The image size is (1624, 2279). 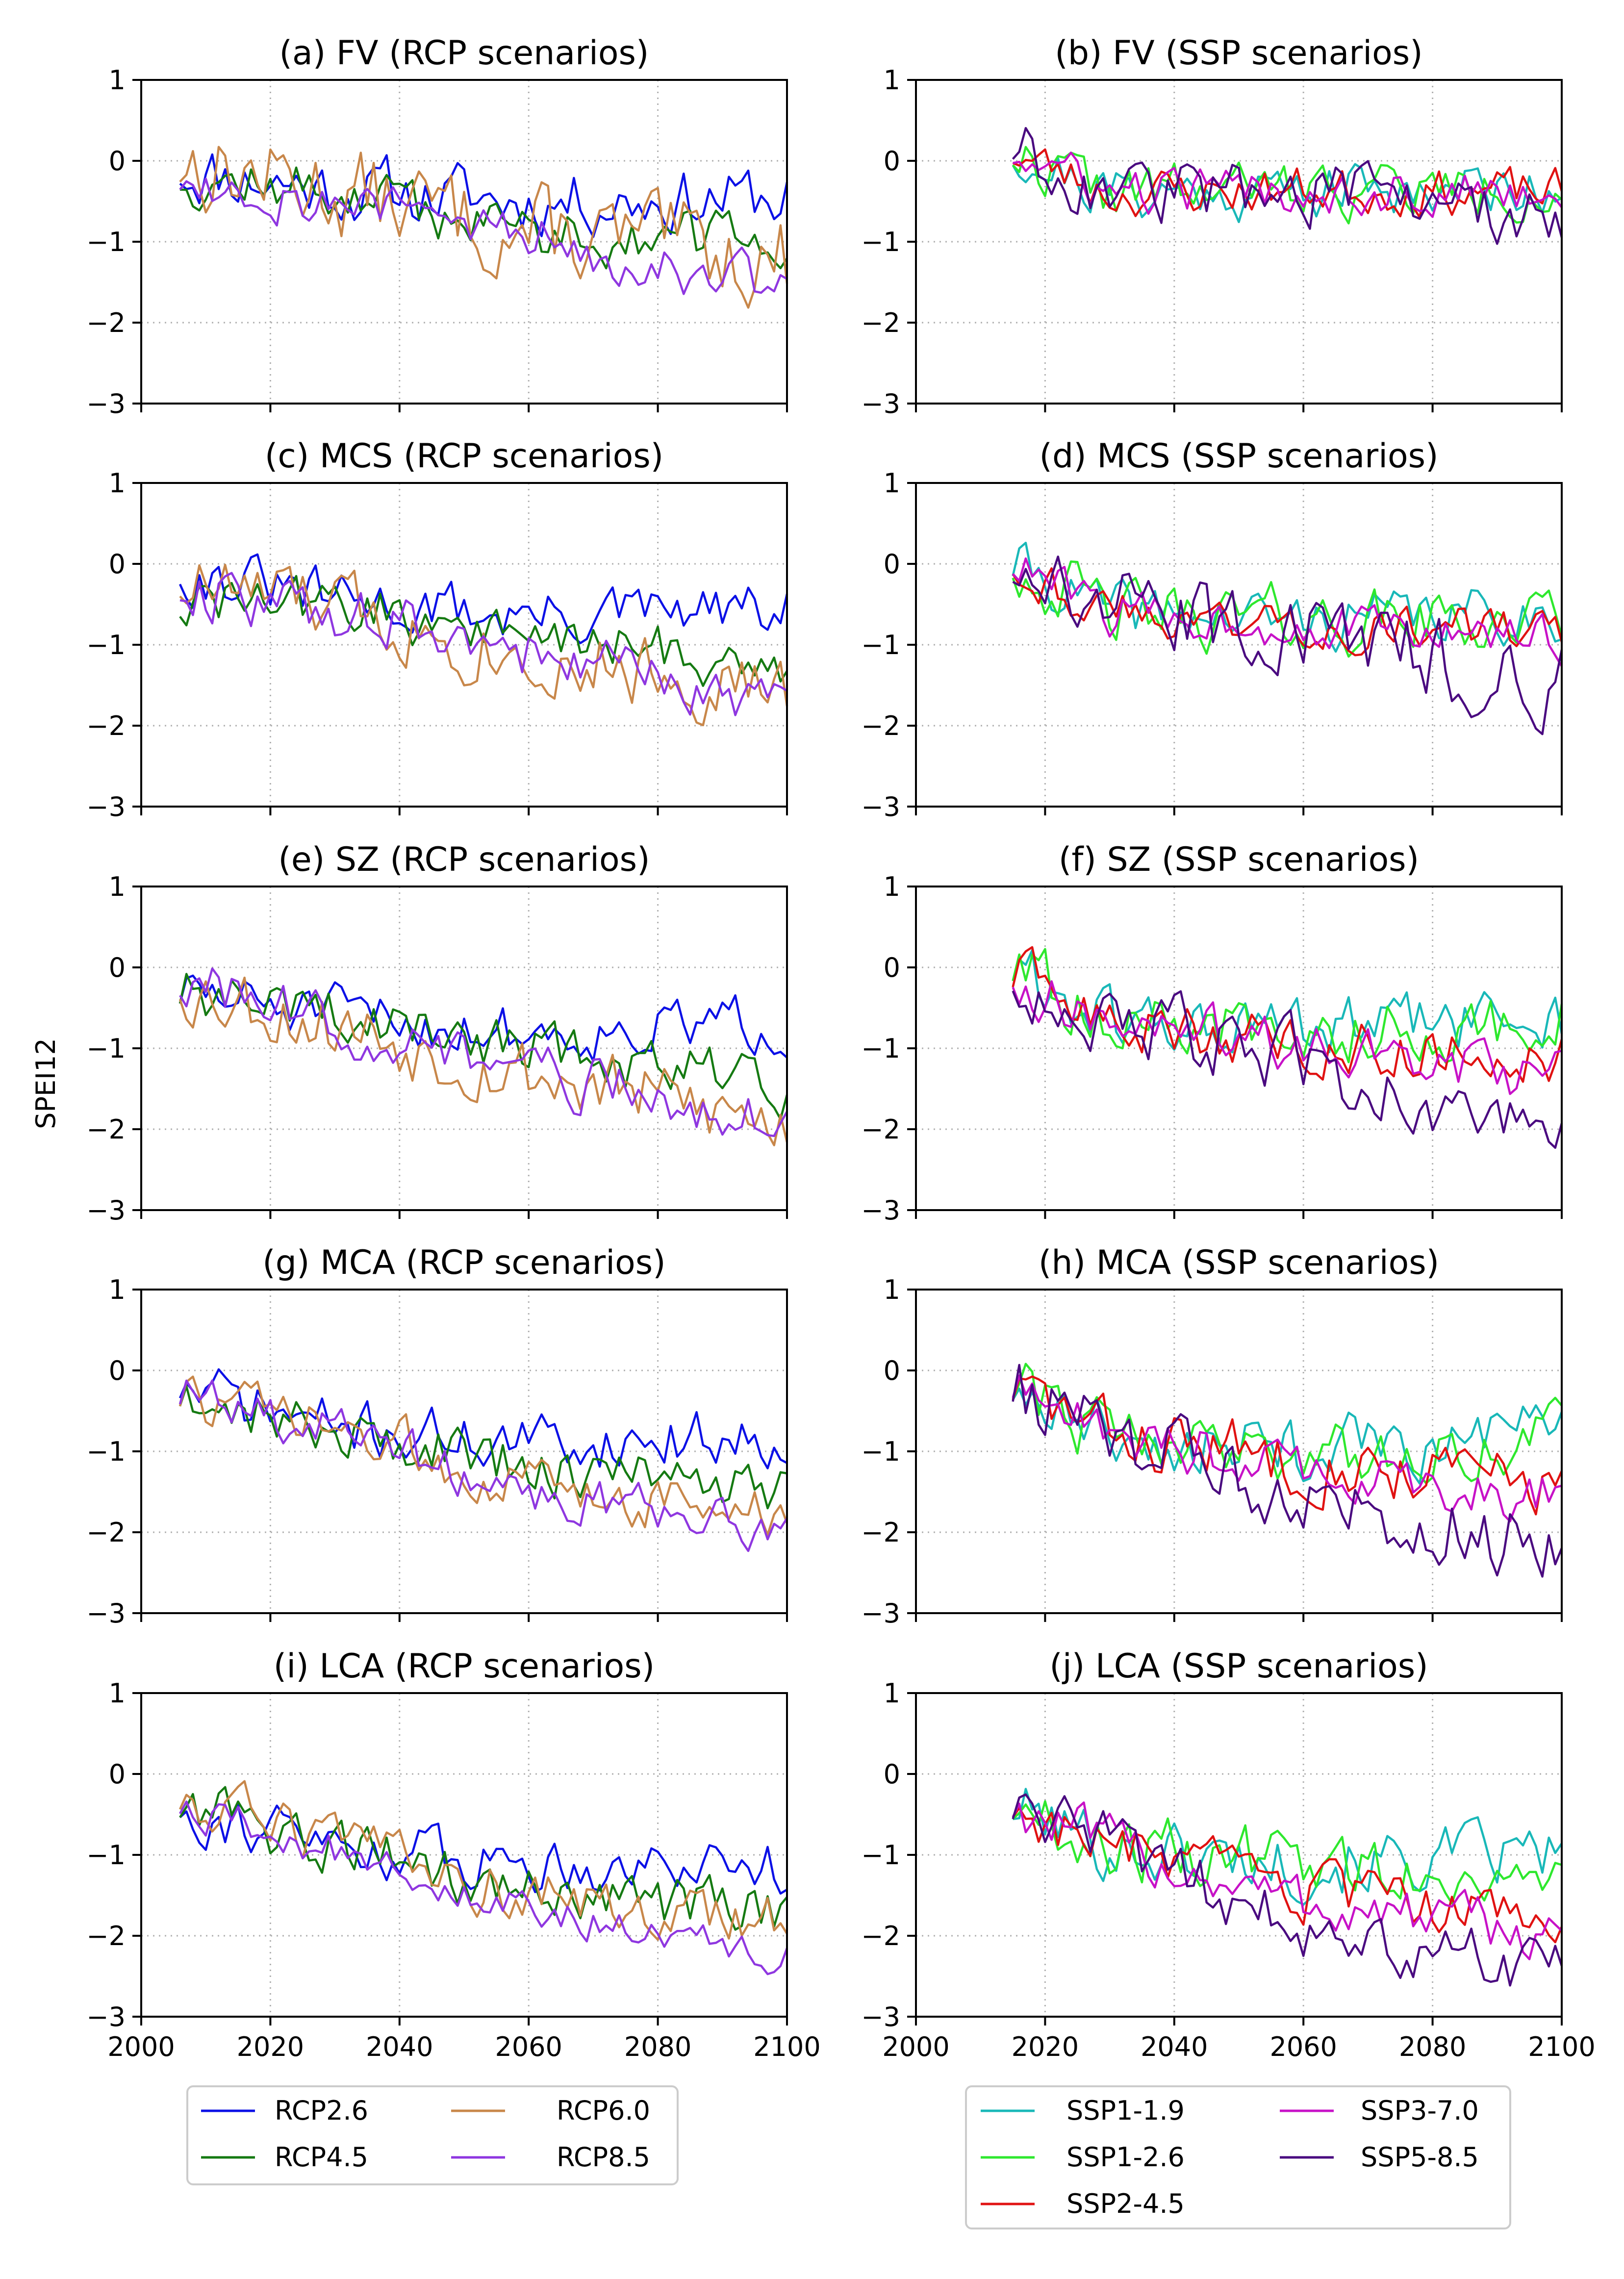 I want to click on panel-i-ytick-label: −3, so click(x=106, y=2017).